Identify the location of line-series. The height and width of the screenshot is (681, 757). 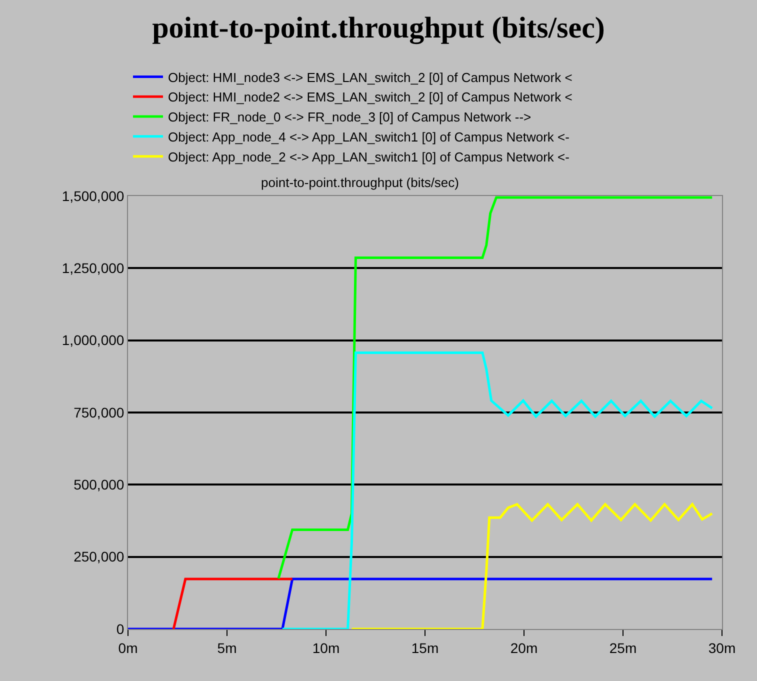
(532, 566).